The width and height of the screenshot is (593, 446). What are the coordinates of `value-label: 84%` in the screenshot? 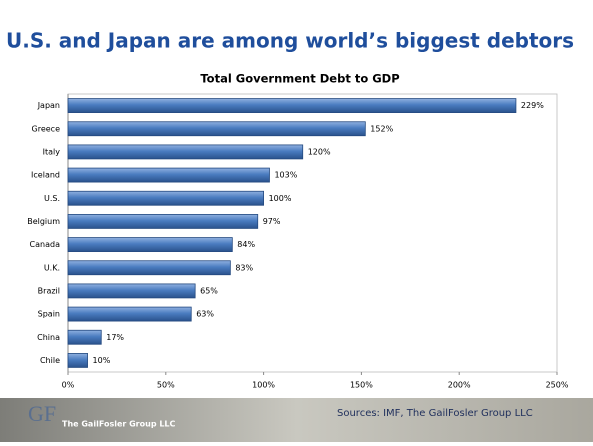 It's located at (246, 244).